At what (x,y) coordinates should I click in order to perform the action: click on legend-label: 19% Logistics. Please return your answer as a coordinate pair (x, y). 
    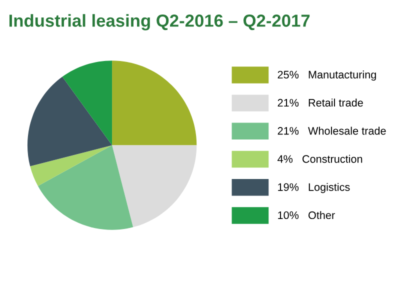
    Looking at the image, I should click on (314, 188).